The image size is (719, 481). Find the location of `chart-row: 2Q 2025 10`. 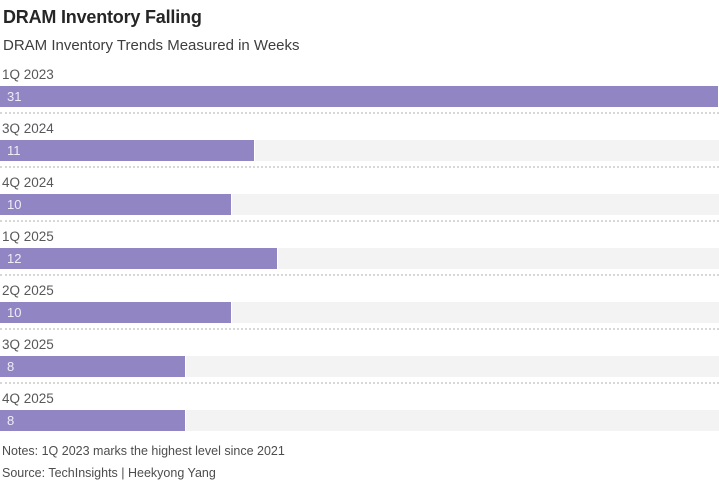

chart-row: 2Q 2025 10 is located at coordinates (359, 303).